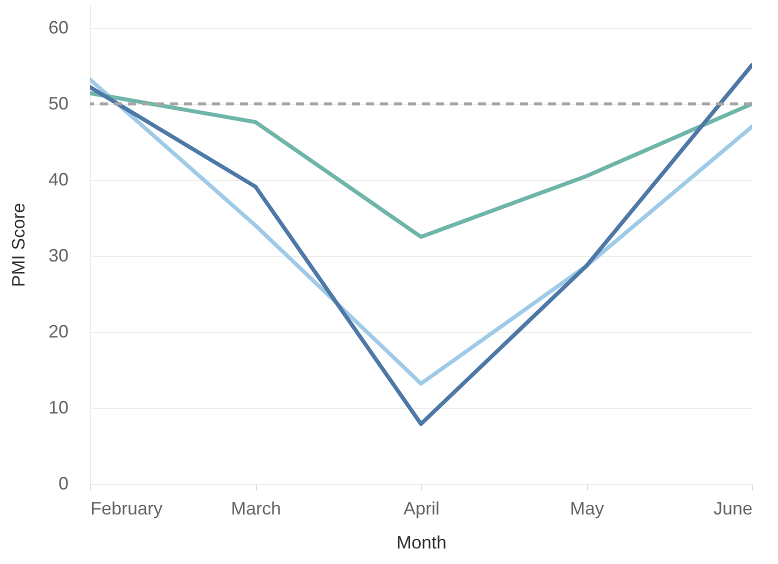  What do you see at coordinates (421, 508) in the screenshot?
I see `x-tick-label: April` at bounding box center [421, 508].